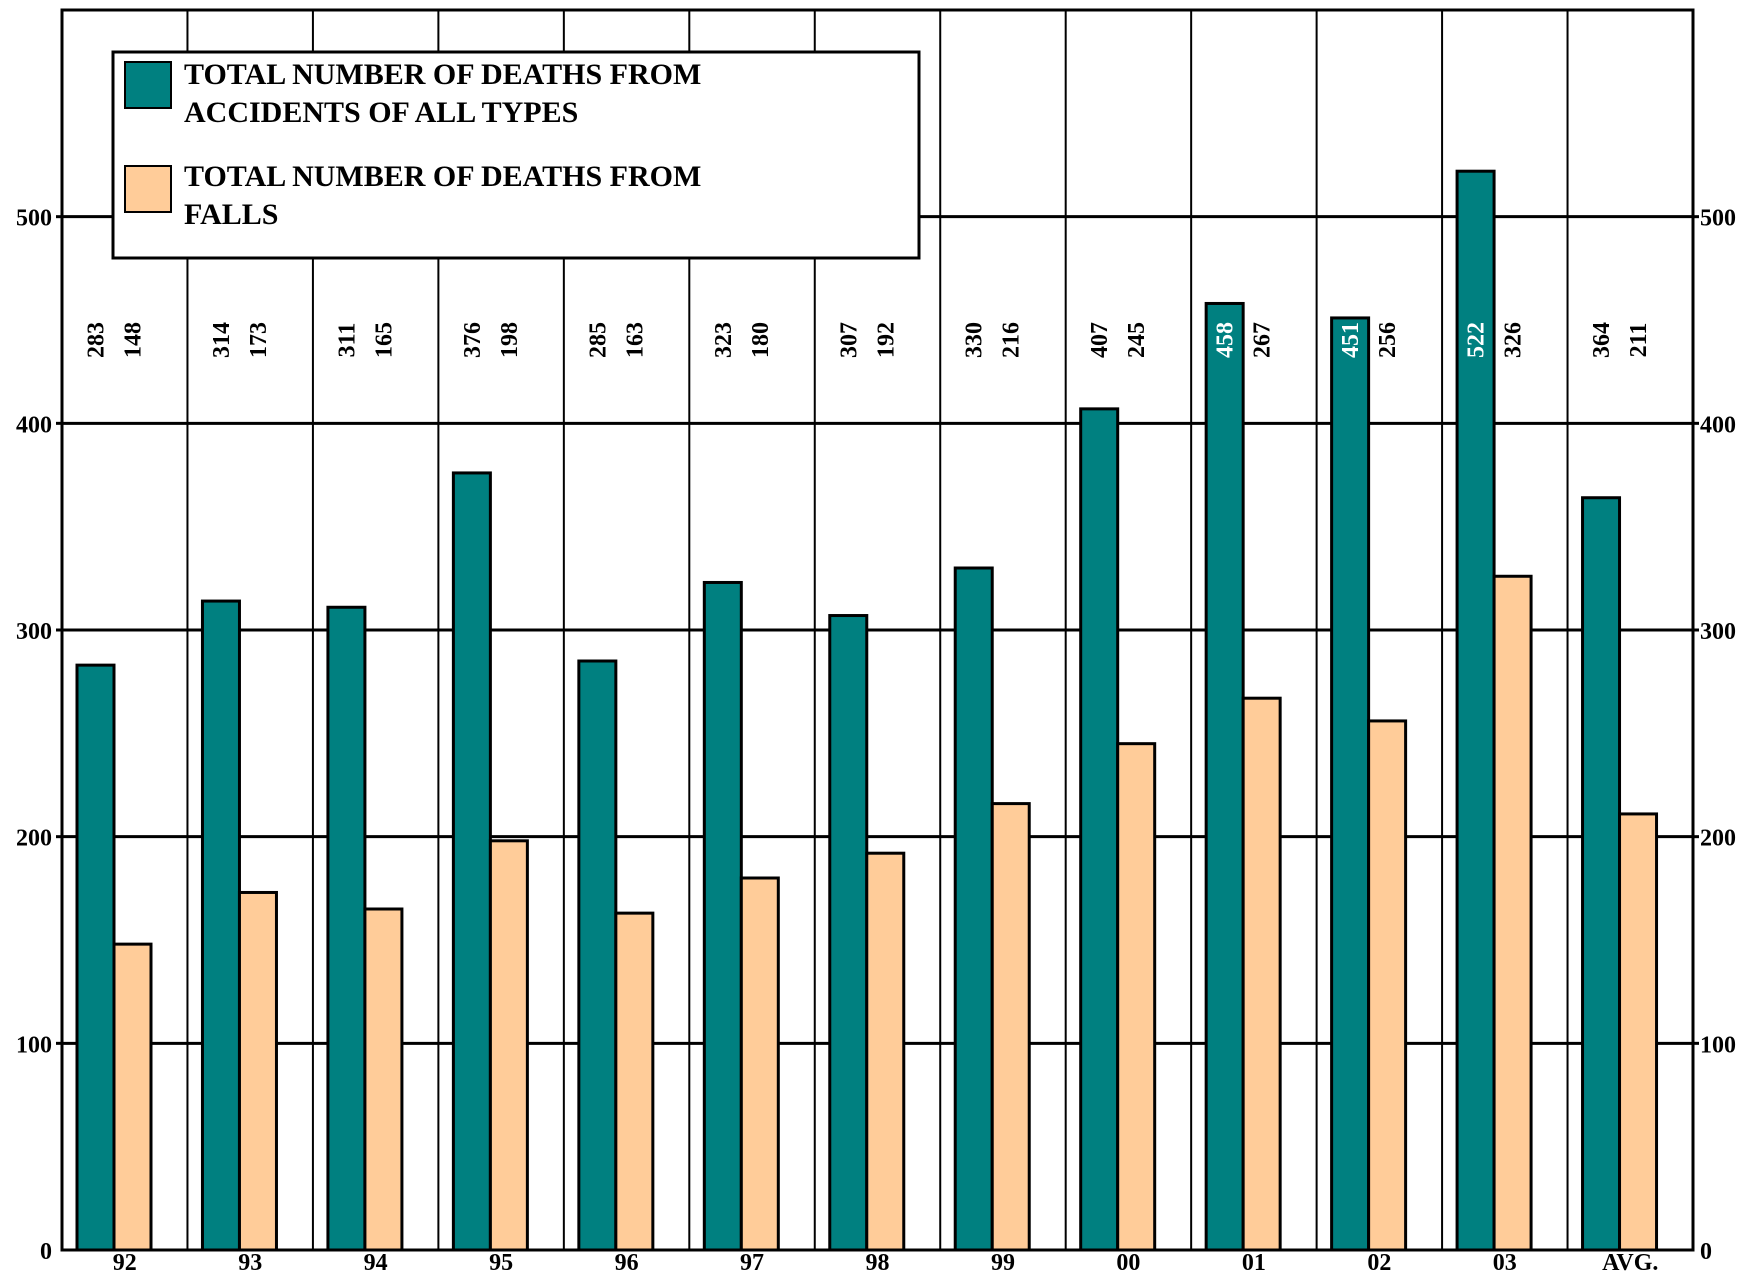 The width and height of the screenshot is (1750, 1278). I want to click on data-label-falls-01: 267, so click(1263, 340).